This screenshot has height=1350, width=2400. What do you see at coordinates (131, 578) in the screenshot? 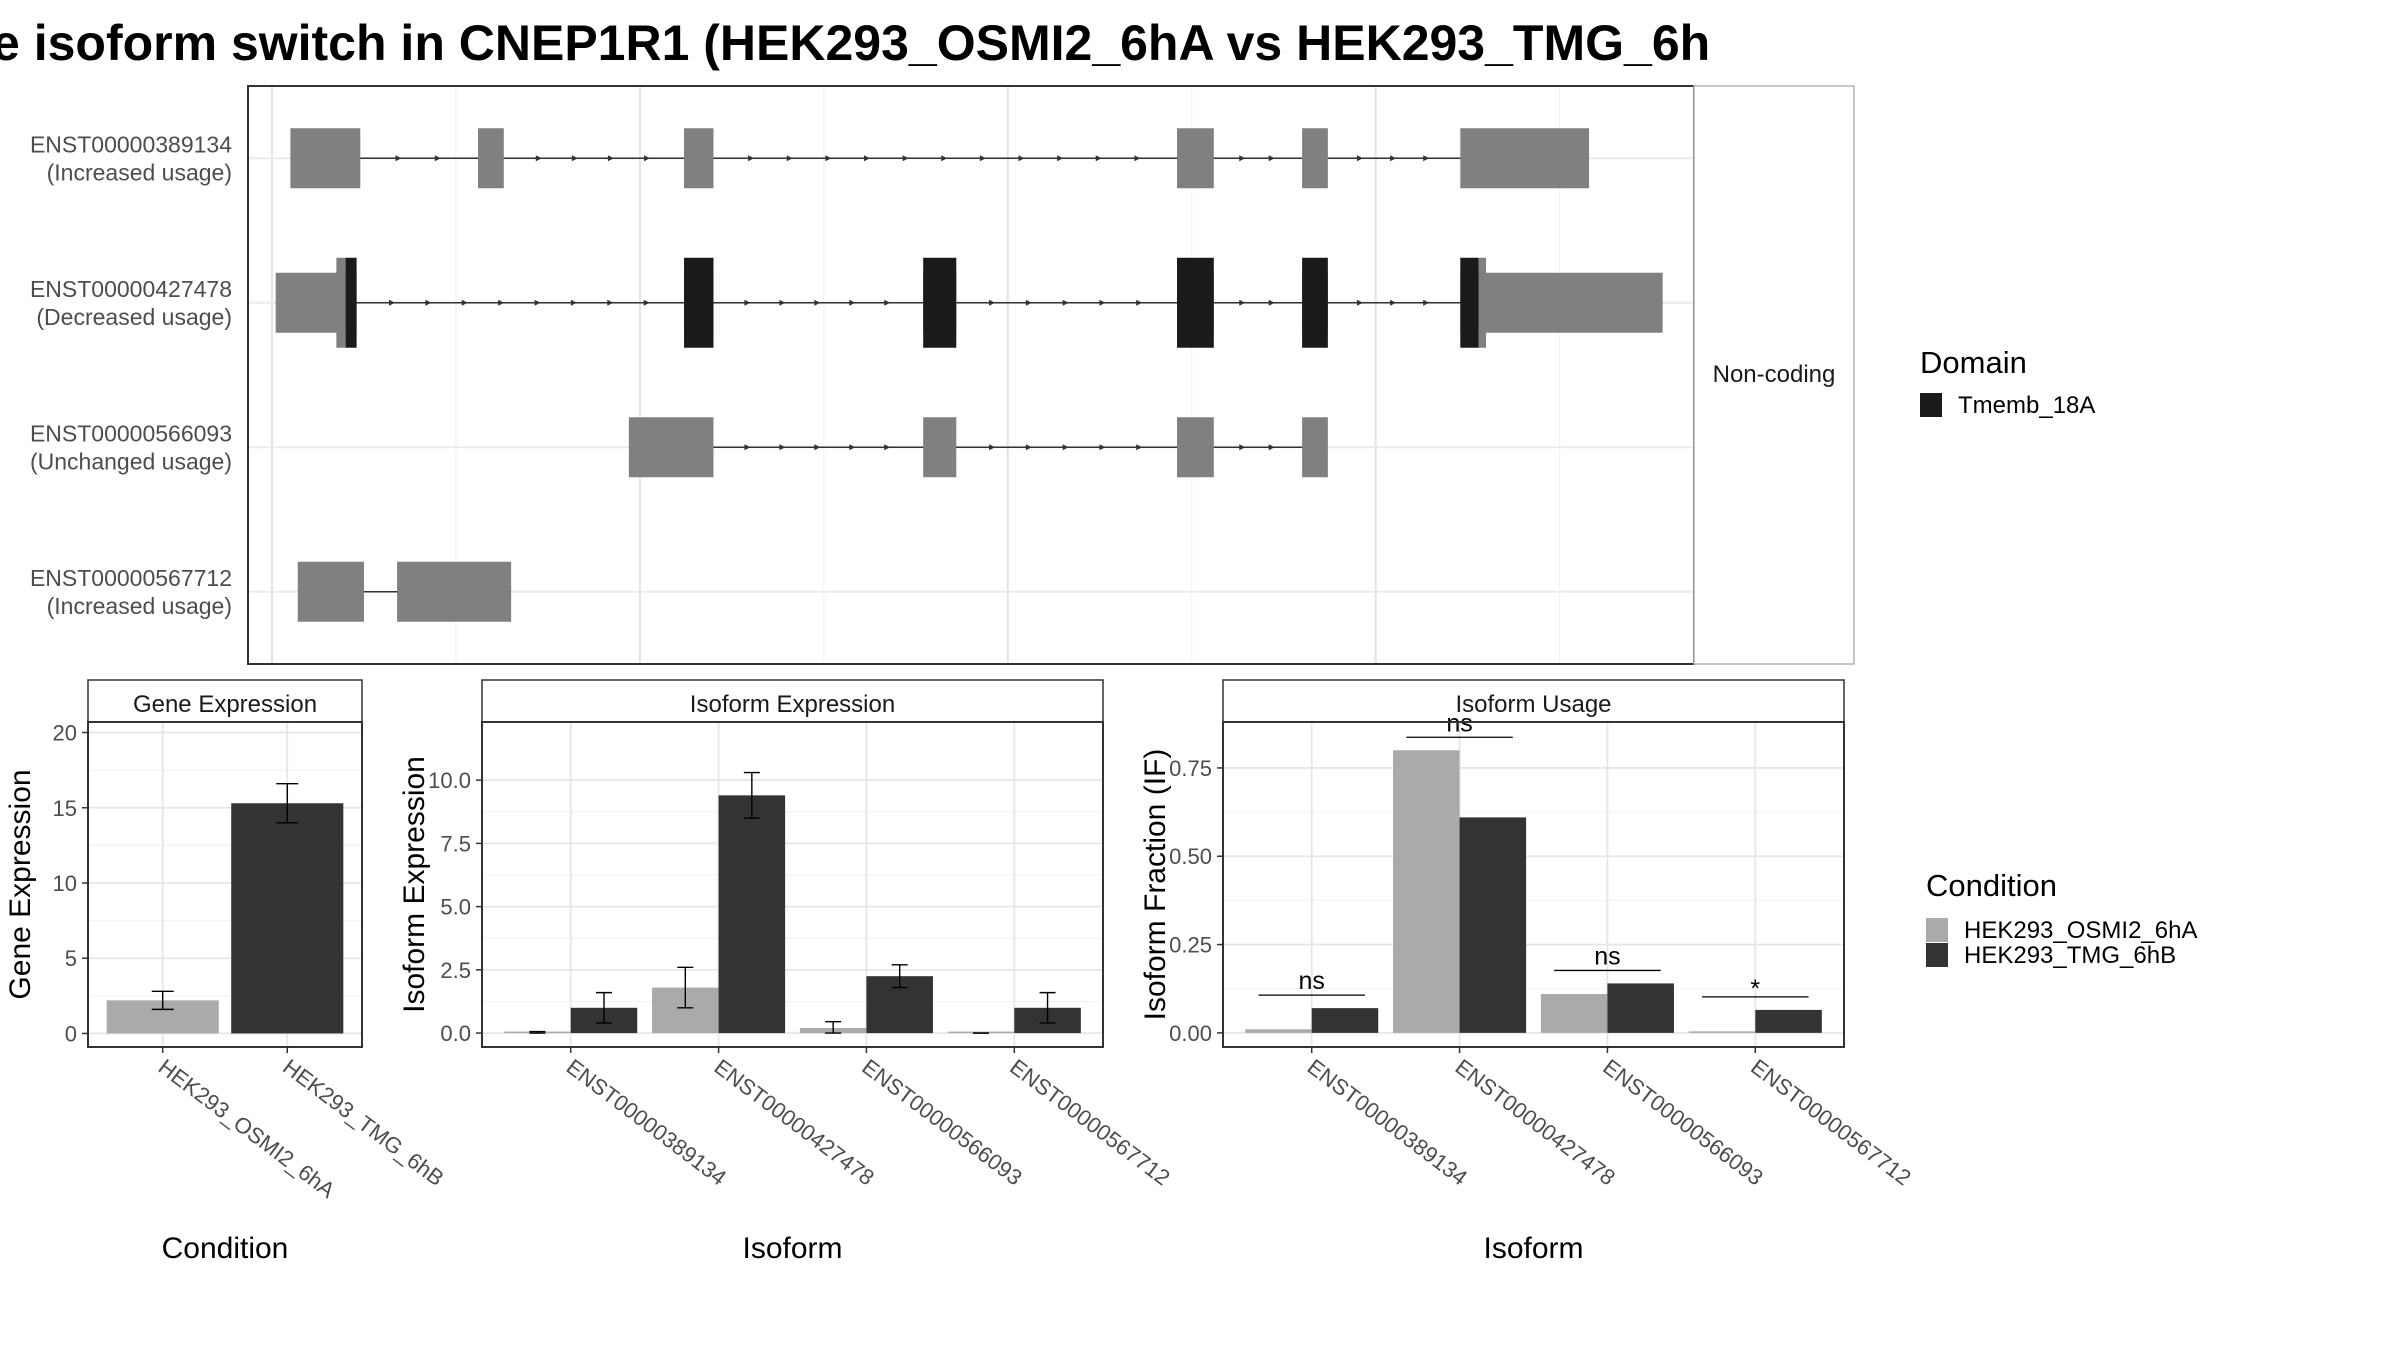
I see `transcript-label: ENST00000567712` at bounding box center [131, 578].